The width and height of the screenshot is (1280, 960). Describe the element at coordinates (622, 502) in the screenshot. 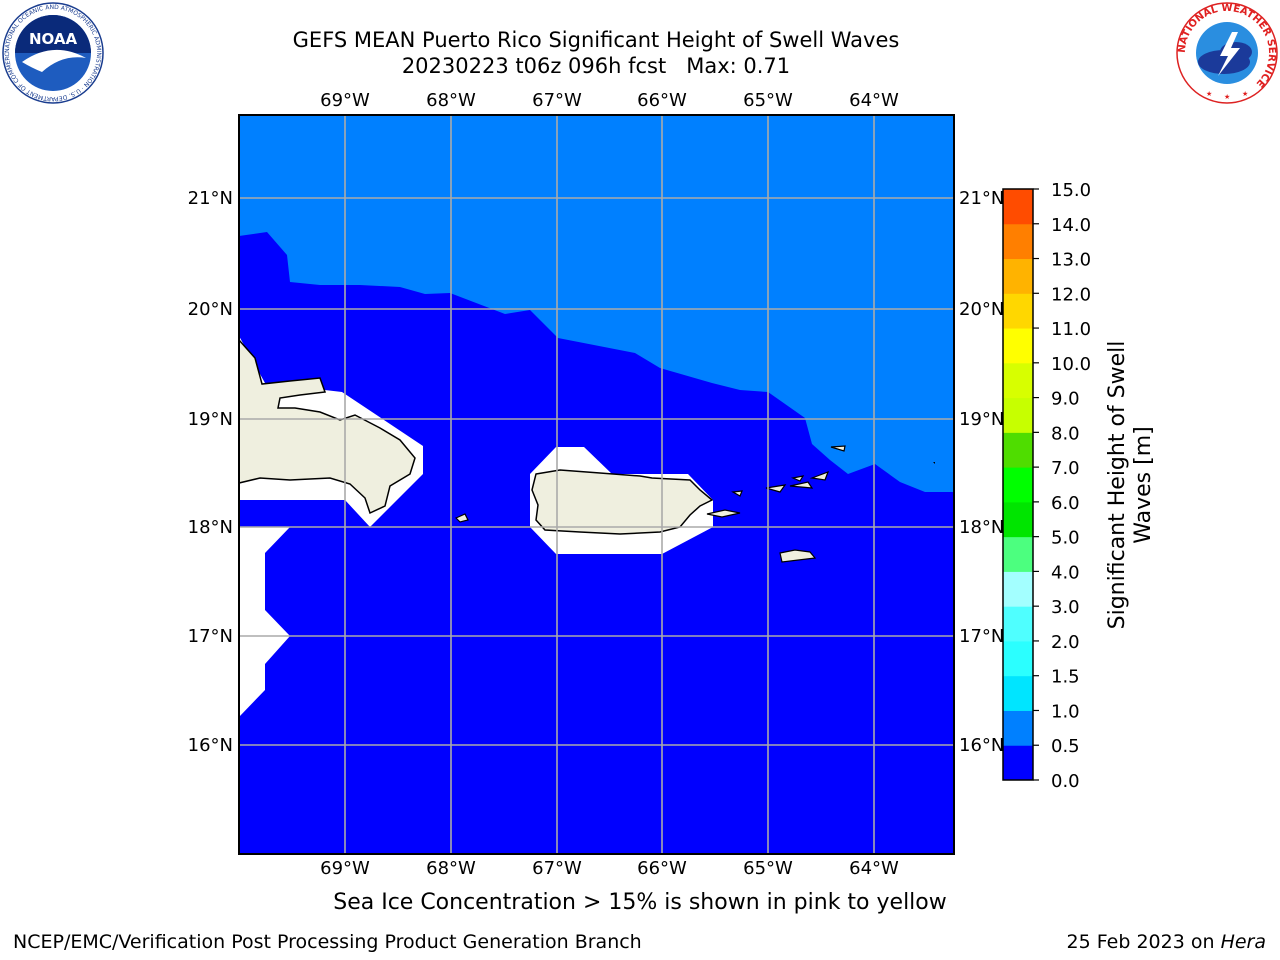

I see `land-puerto-rico` at that location.